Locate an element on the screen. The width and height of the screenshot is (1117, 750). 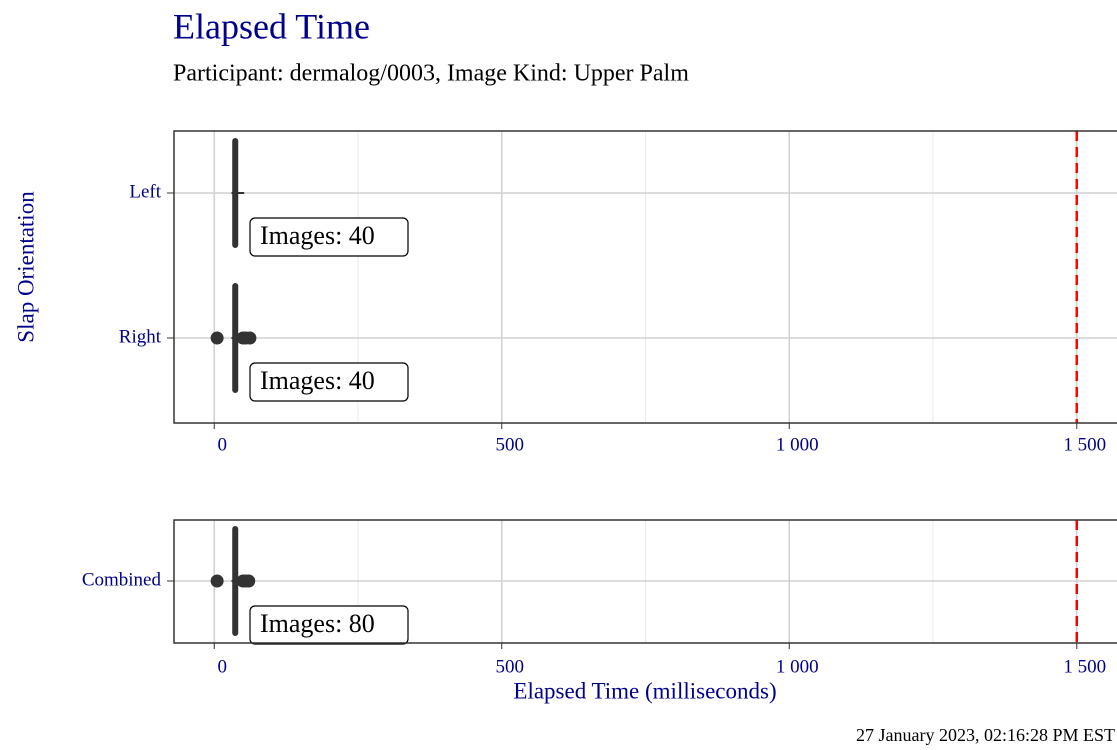
y-tick-label: Right is located at coordinates (140, 336).